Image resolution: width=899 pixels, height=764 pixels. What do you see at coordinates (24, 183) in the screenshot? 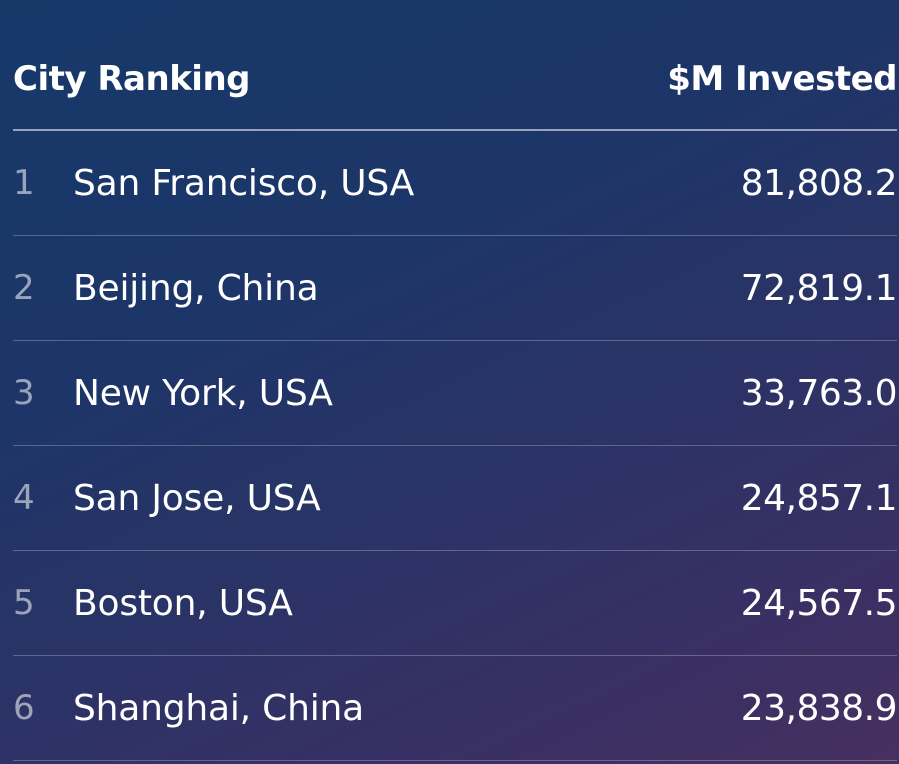
I see `rank-number: 1` at bounding box center [24, 183].